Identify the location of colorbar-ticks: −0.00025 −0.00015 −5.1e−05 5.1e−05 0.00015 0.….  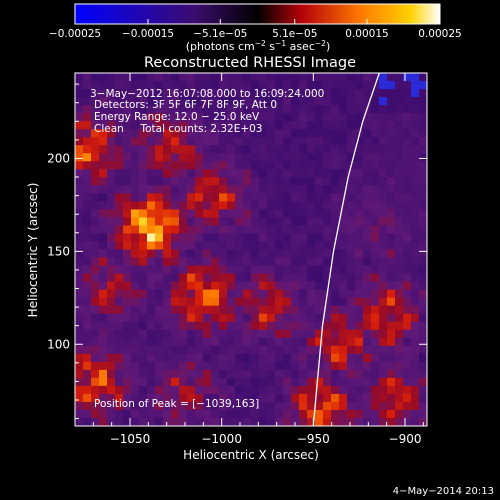
(255, 29).